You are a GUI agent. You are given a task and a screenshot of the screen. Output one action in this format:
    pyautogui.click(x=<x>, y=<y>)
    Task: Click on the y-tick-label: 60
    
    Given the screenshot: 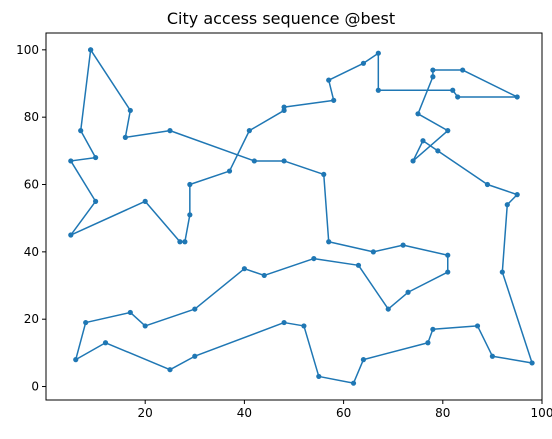 What is the action you would take?
    pyautogui.click(x=31, y=185)
    